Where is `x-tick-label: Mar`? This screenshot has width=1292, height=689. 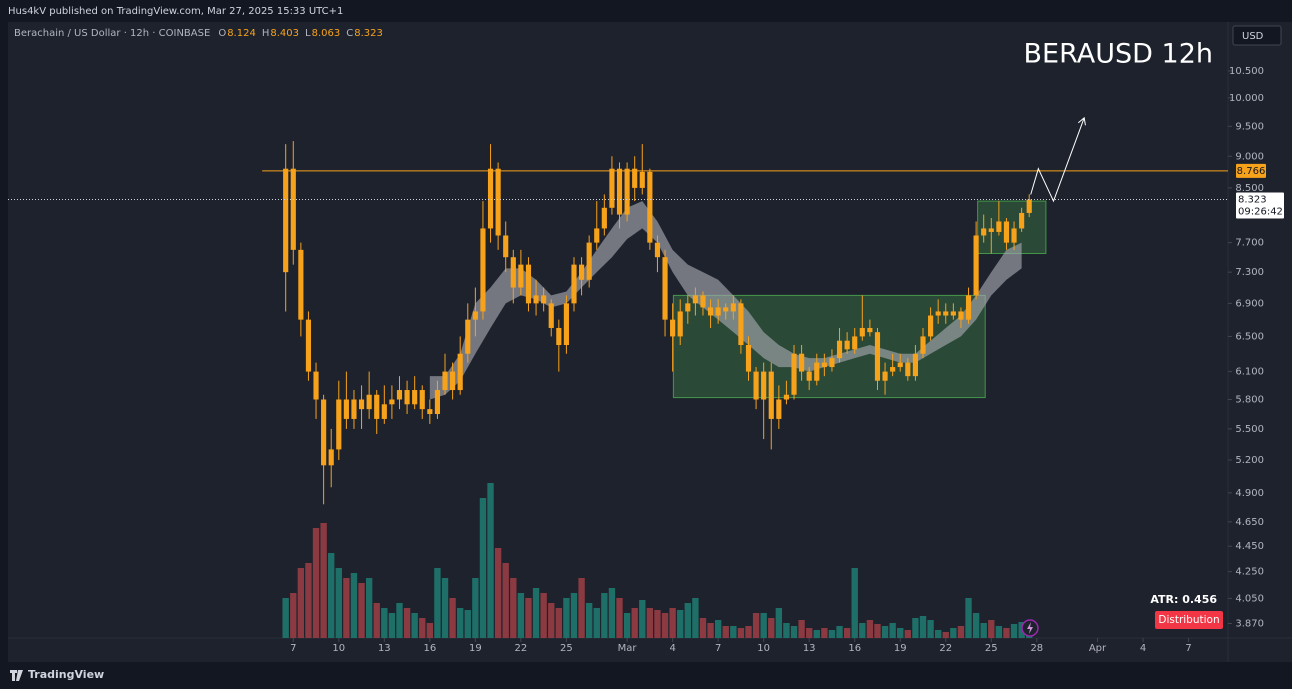
x-tick-label: Mar is located at coordinates (628, 648).